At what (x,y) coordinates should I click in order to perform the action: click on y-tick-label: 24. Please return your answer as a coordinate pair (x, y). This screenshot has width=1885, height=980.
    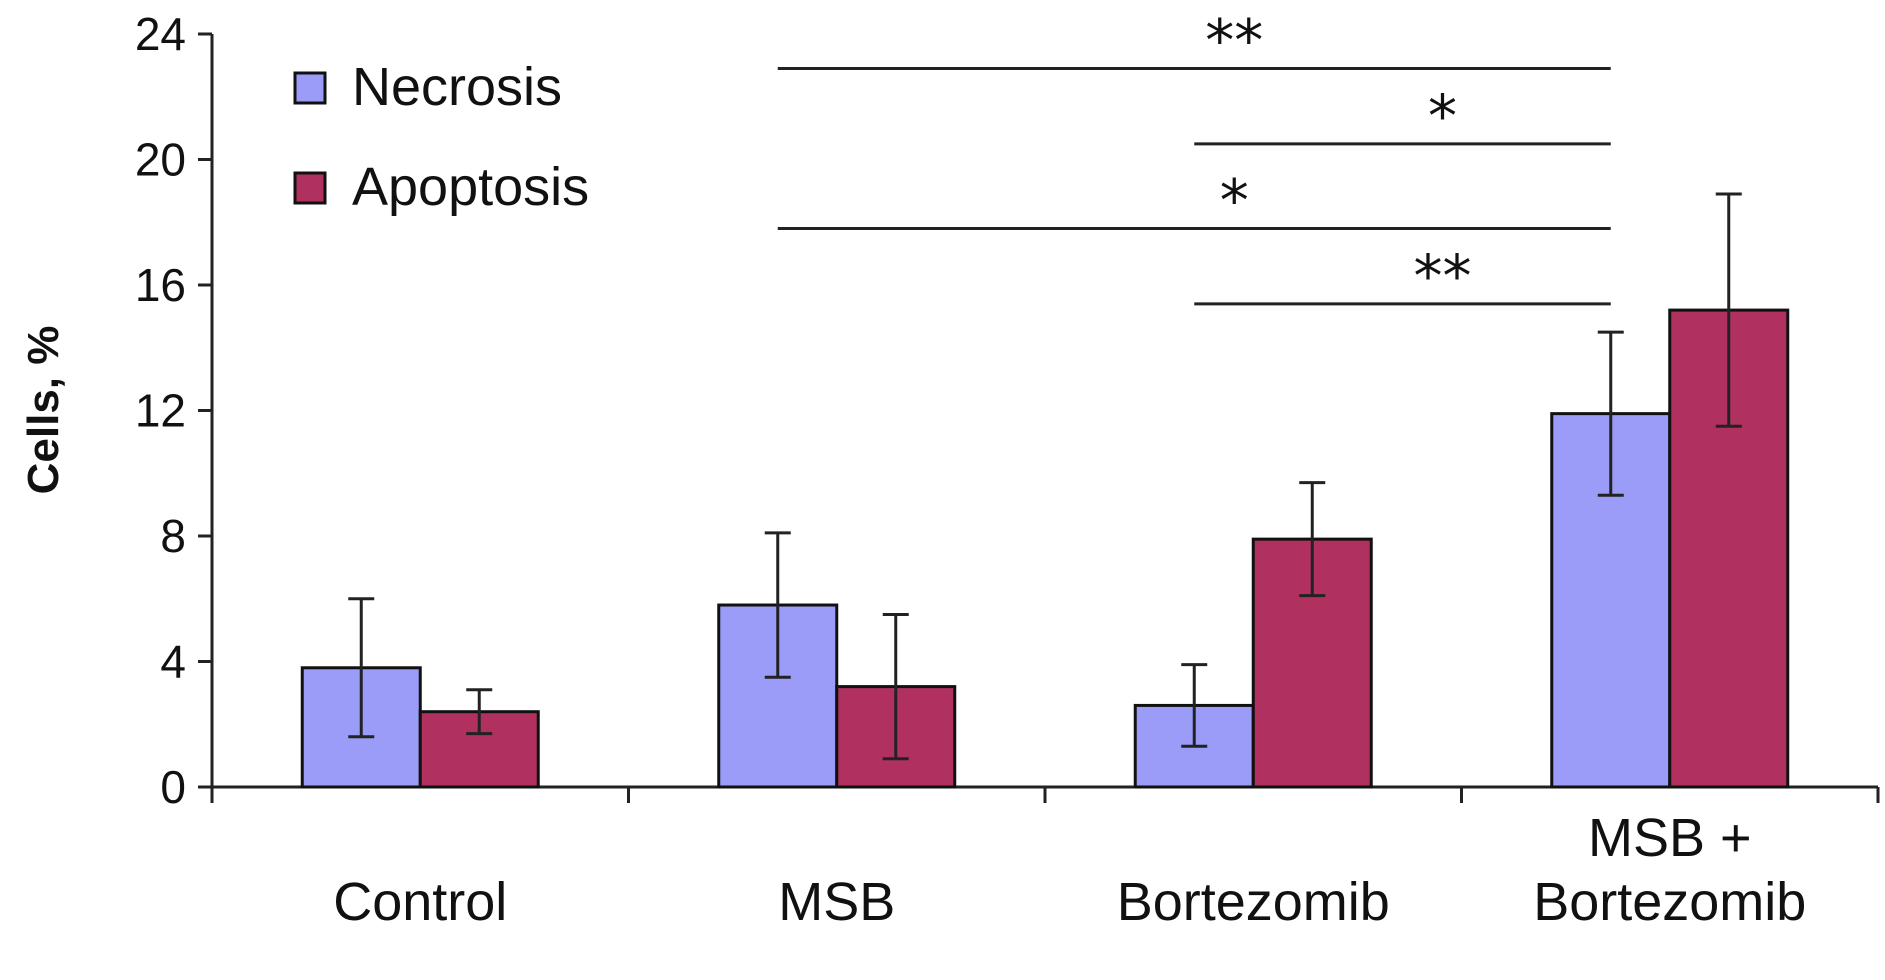
    Looking at the image, I should click on (160, 34).